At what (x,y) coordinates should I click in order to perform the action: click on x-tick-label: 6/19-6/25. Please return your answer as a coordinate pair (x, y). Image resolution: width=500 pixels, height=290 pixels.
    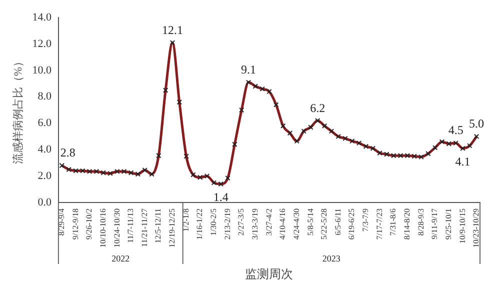
    Looking at the image, I should click on (351, 224).